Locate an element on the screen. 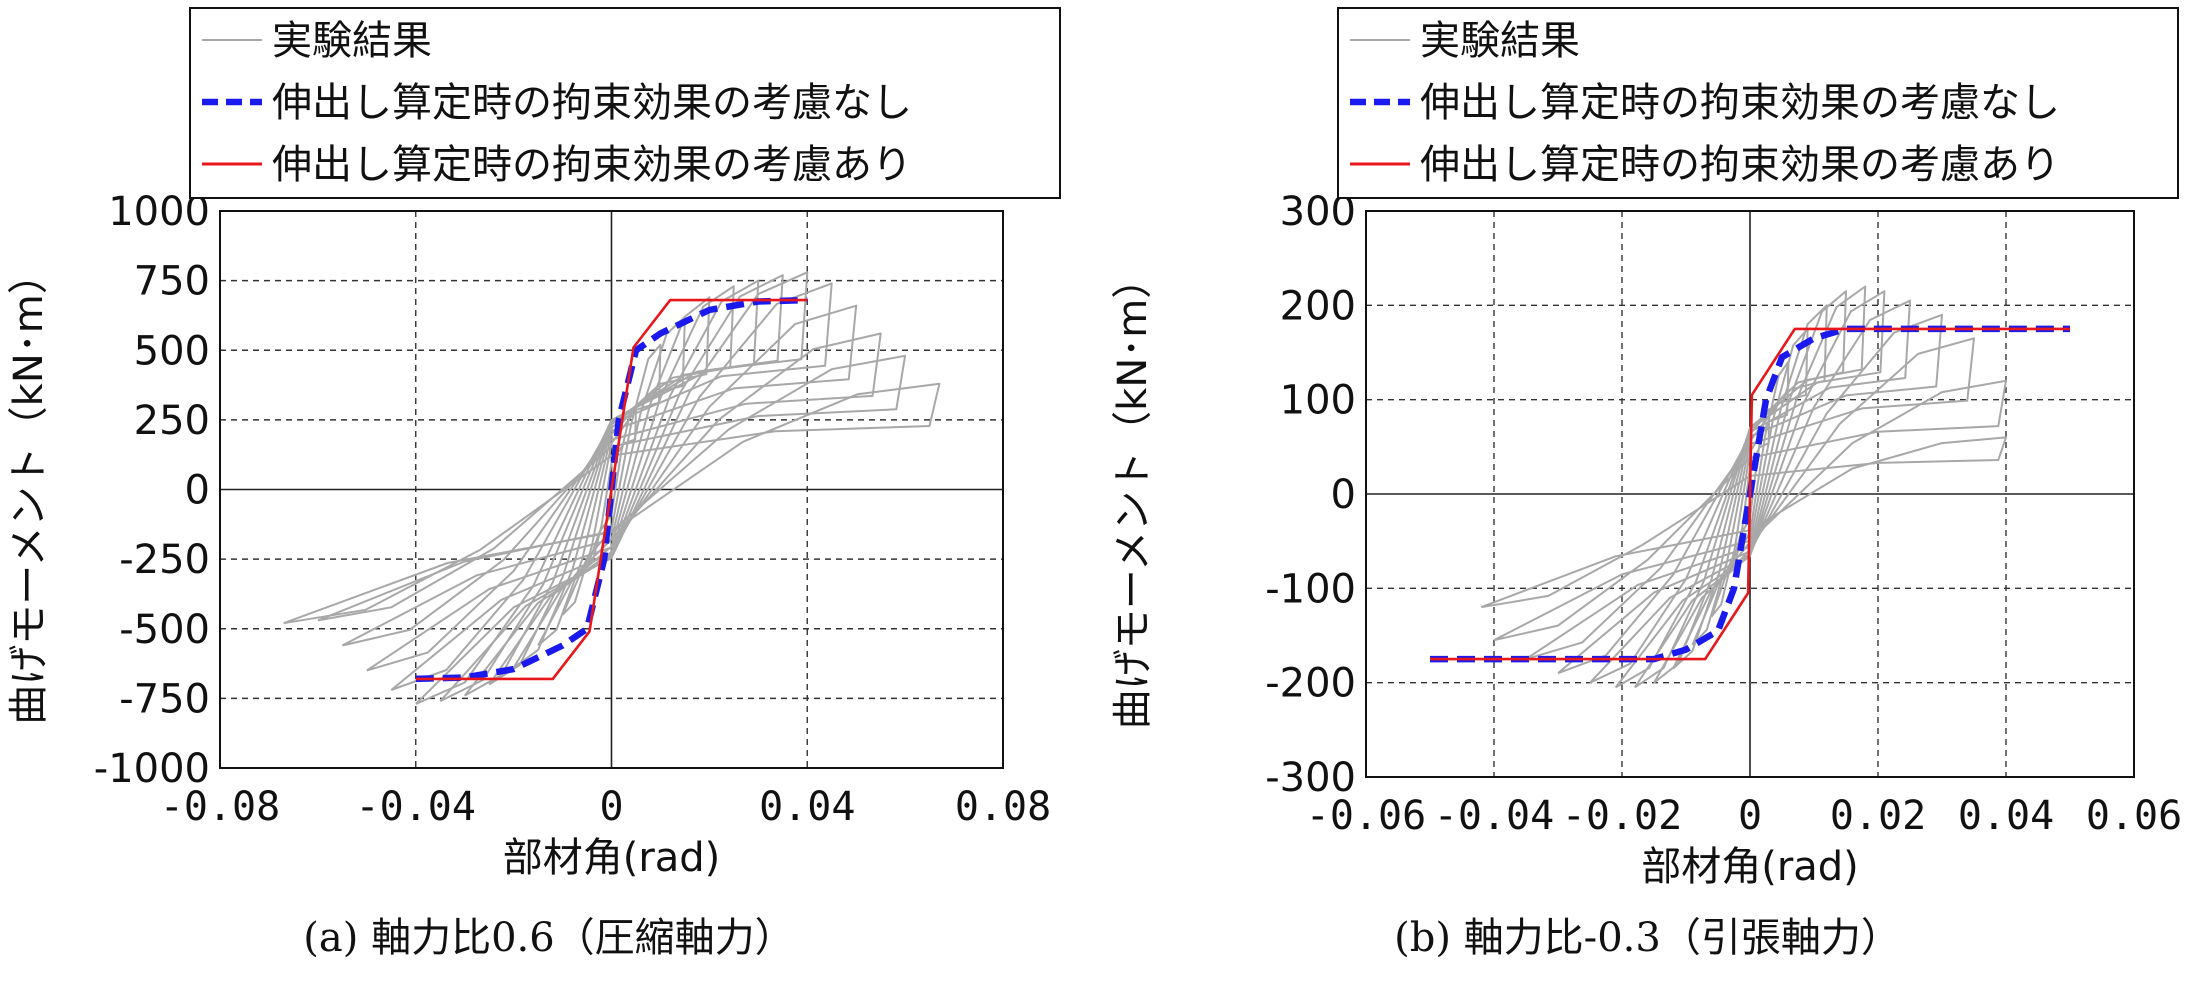 This screenshot has height=997, width=2197. chart-a-y-tick-label: -250 is located at coordinates (164, 560).